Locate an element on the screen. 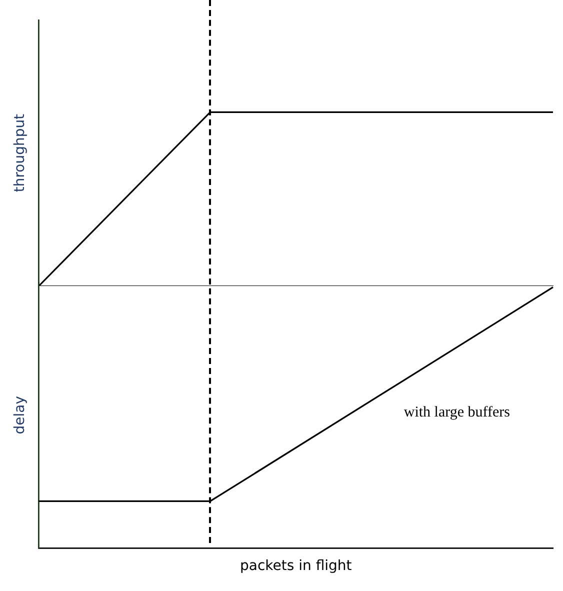 Image resolution: width=563 pixels, height=591 pixels. annotation: with large buffers is located at coordinates (457, 412).